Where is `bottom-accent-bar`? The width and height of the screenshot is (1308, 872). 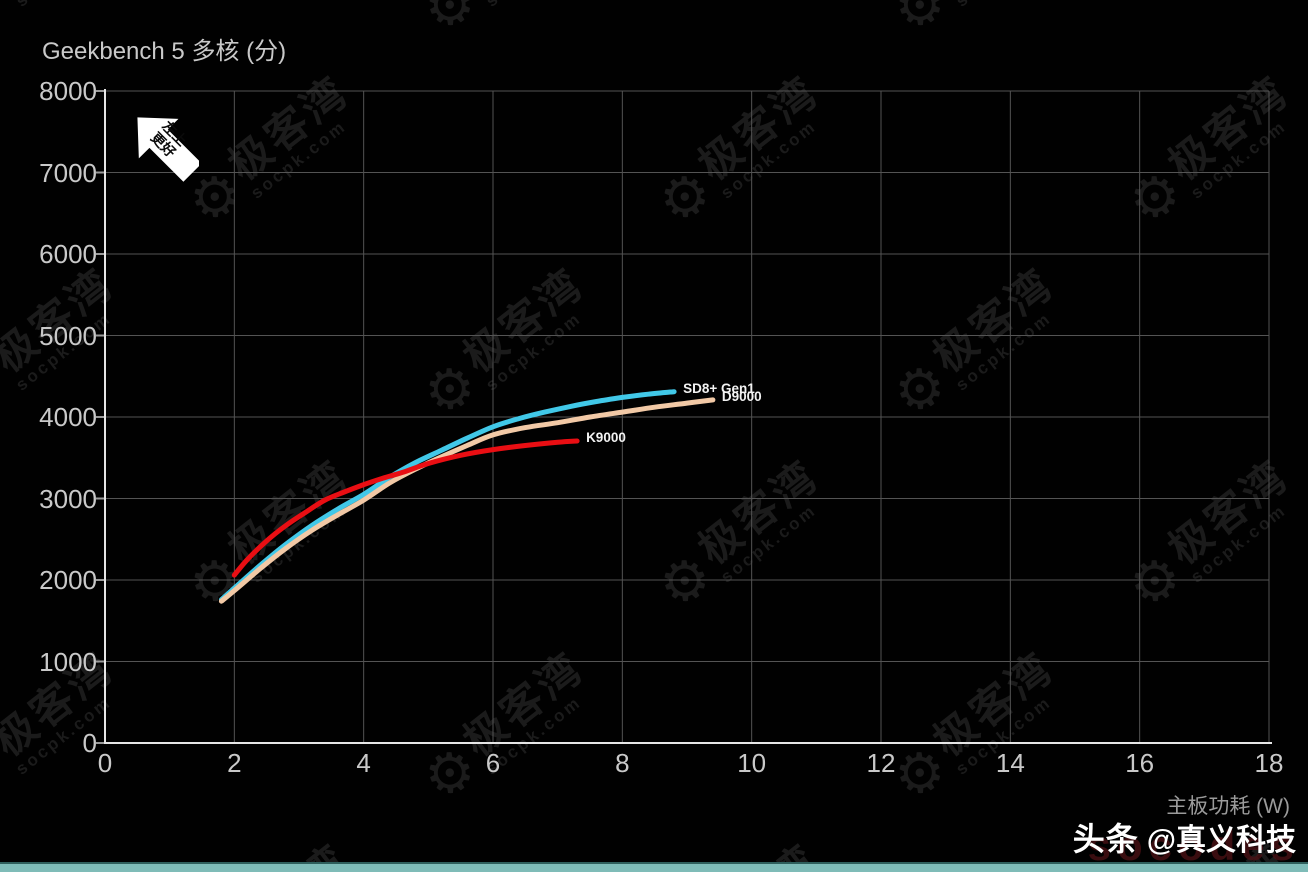
bottom-accent-bar is located at coordinates (654, 867).